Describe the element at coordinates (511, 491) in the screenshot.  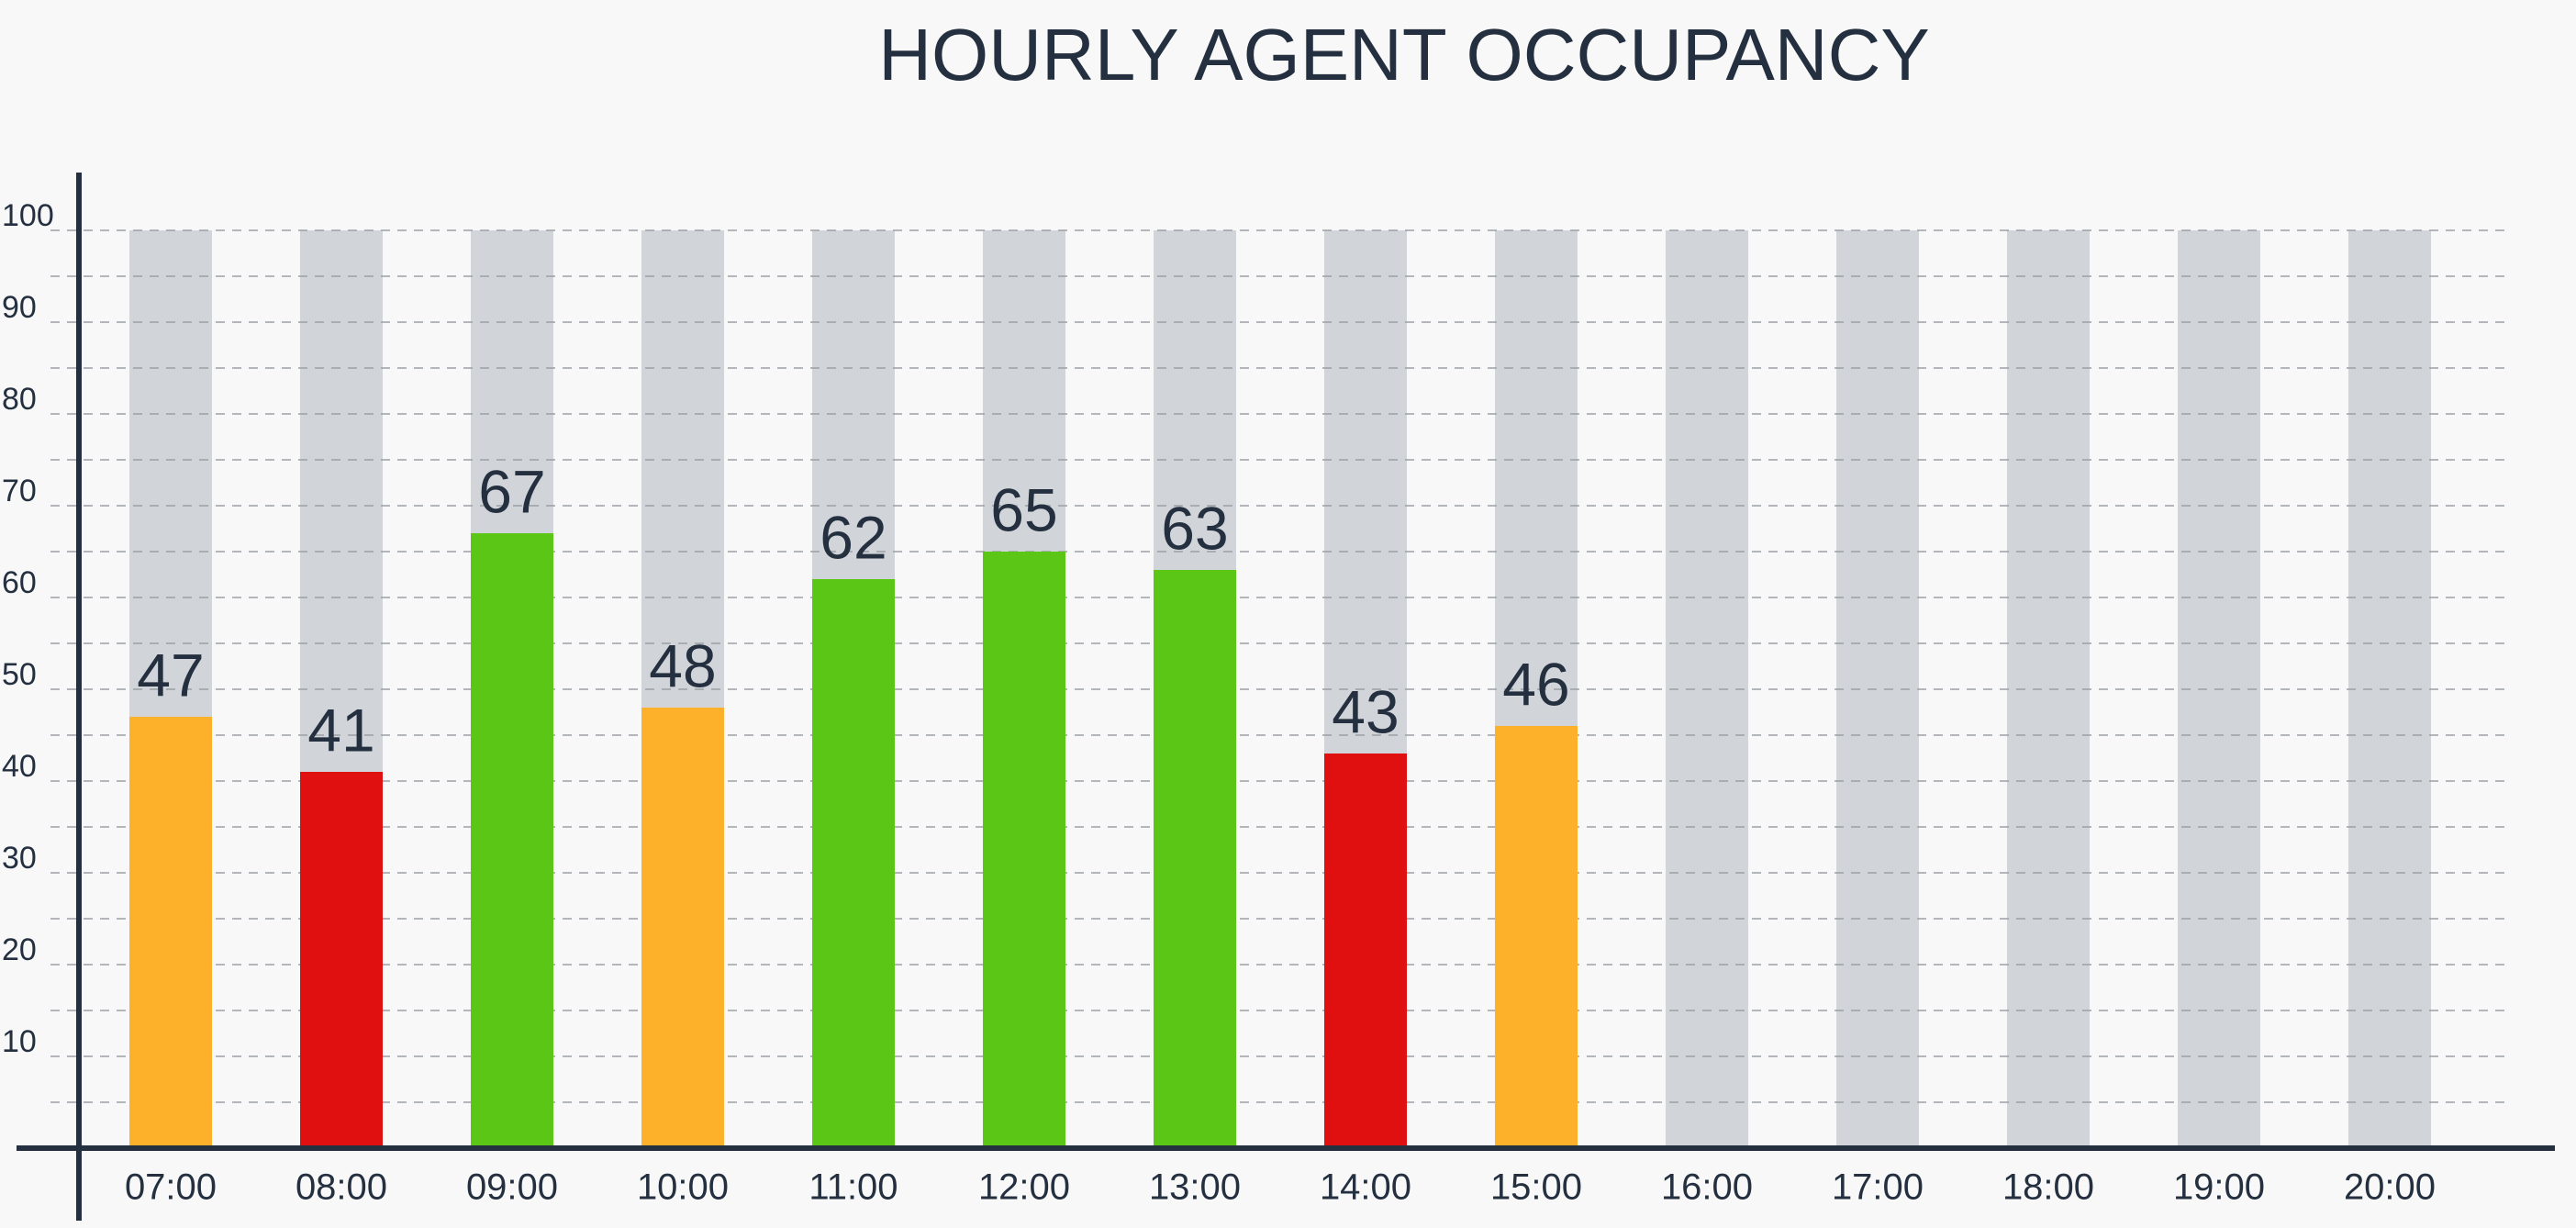
I see `value-label: 67` at that location.